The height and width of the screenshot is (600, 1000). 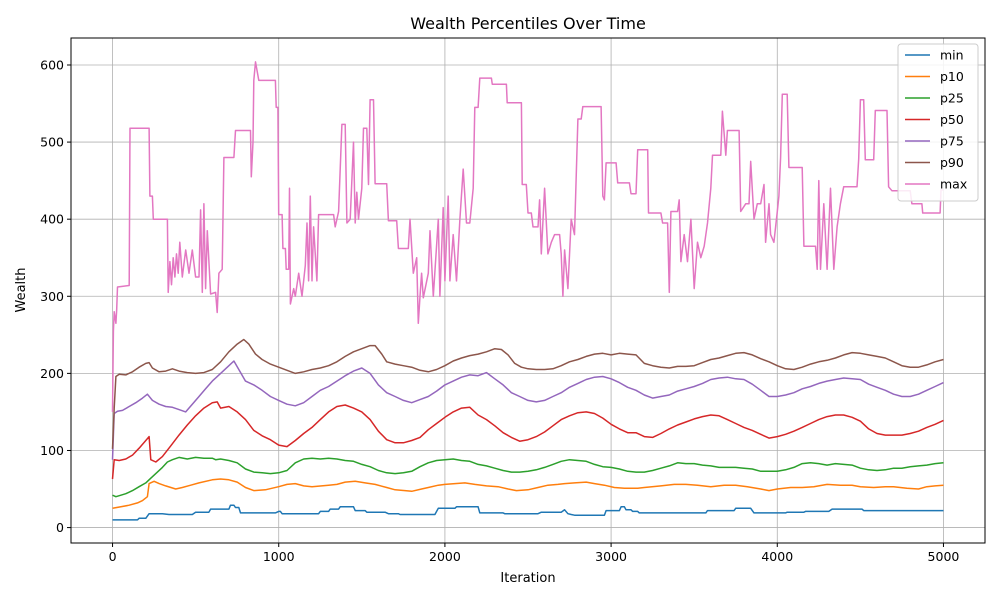 I want to click on y-tick-label: 300, so click(x=52, y=296).